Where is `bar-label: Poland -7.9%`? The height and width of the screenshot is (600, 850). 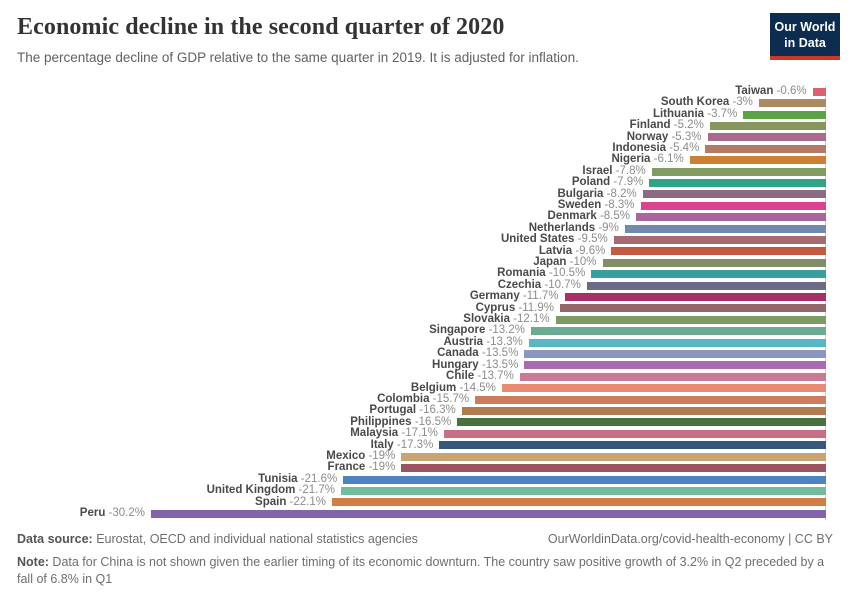
bar-label: Poland -7.9% is located at coordinates (608, 182).